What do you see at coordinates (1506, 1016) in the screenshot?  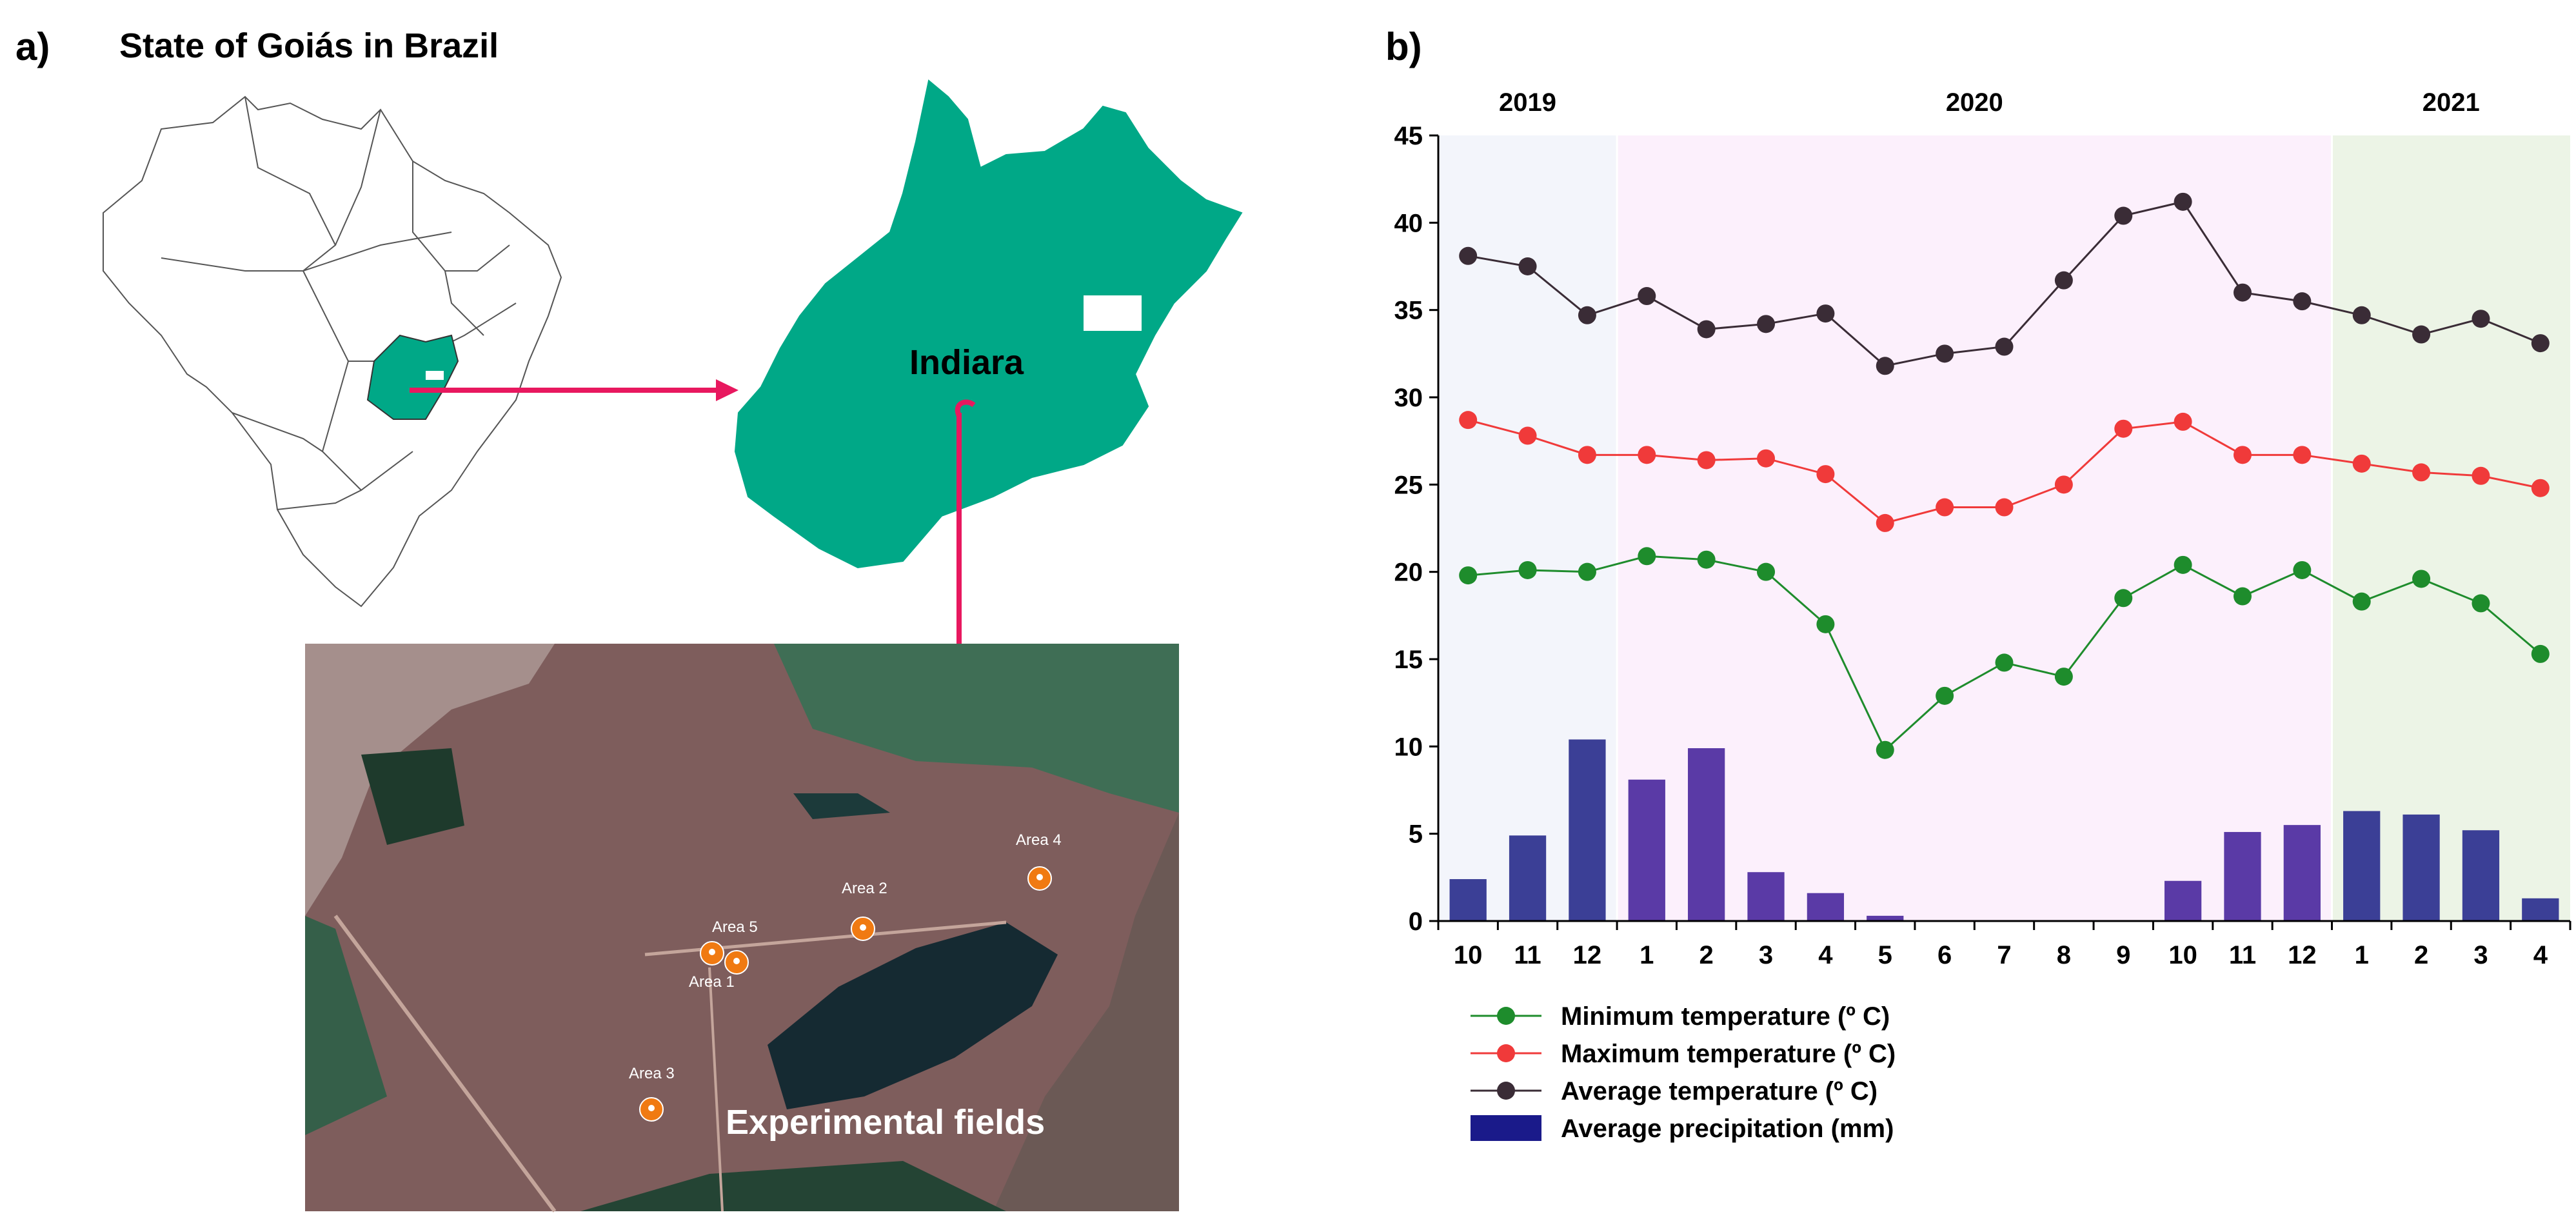 I see `legend-marker` at bounding box center [1506, 1016].